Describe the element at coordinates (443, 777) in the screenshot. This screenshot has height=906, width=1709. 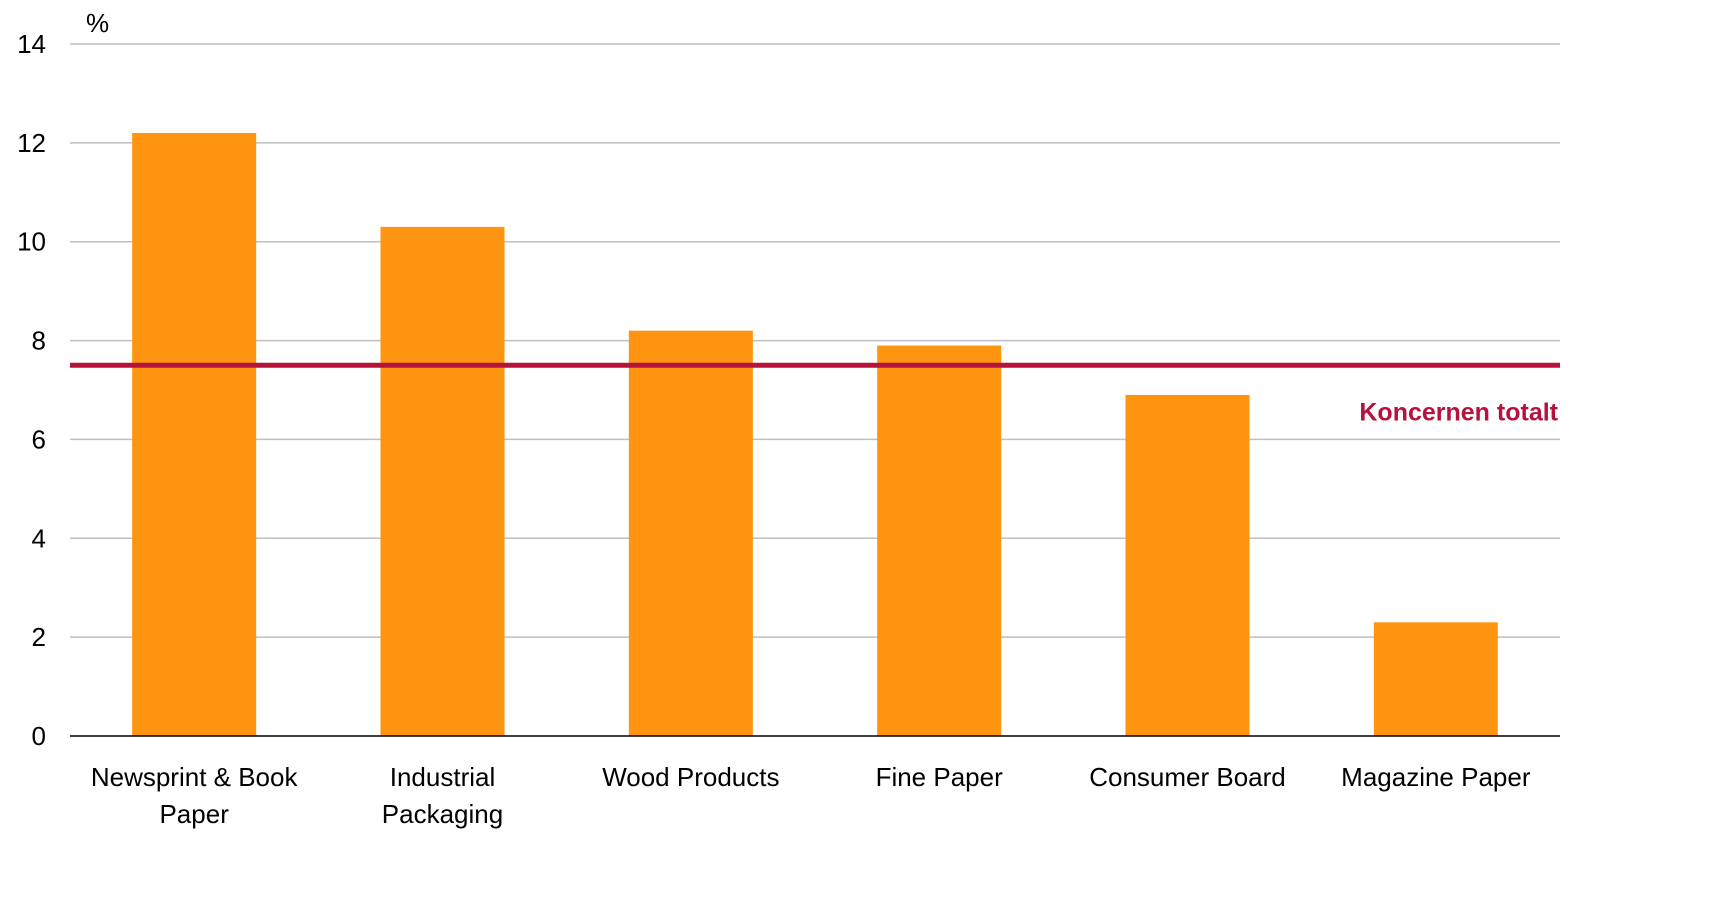
I see `x-tick-label: Industrial` at that location.